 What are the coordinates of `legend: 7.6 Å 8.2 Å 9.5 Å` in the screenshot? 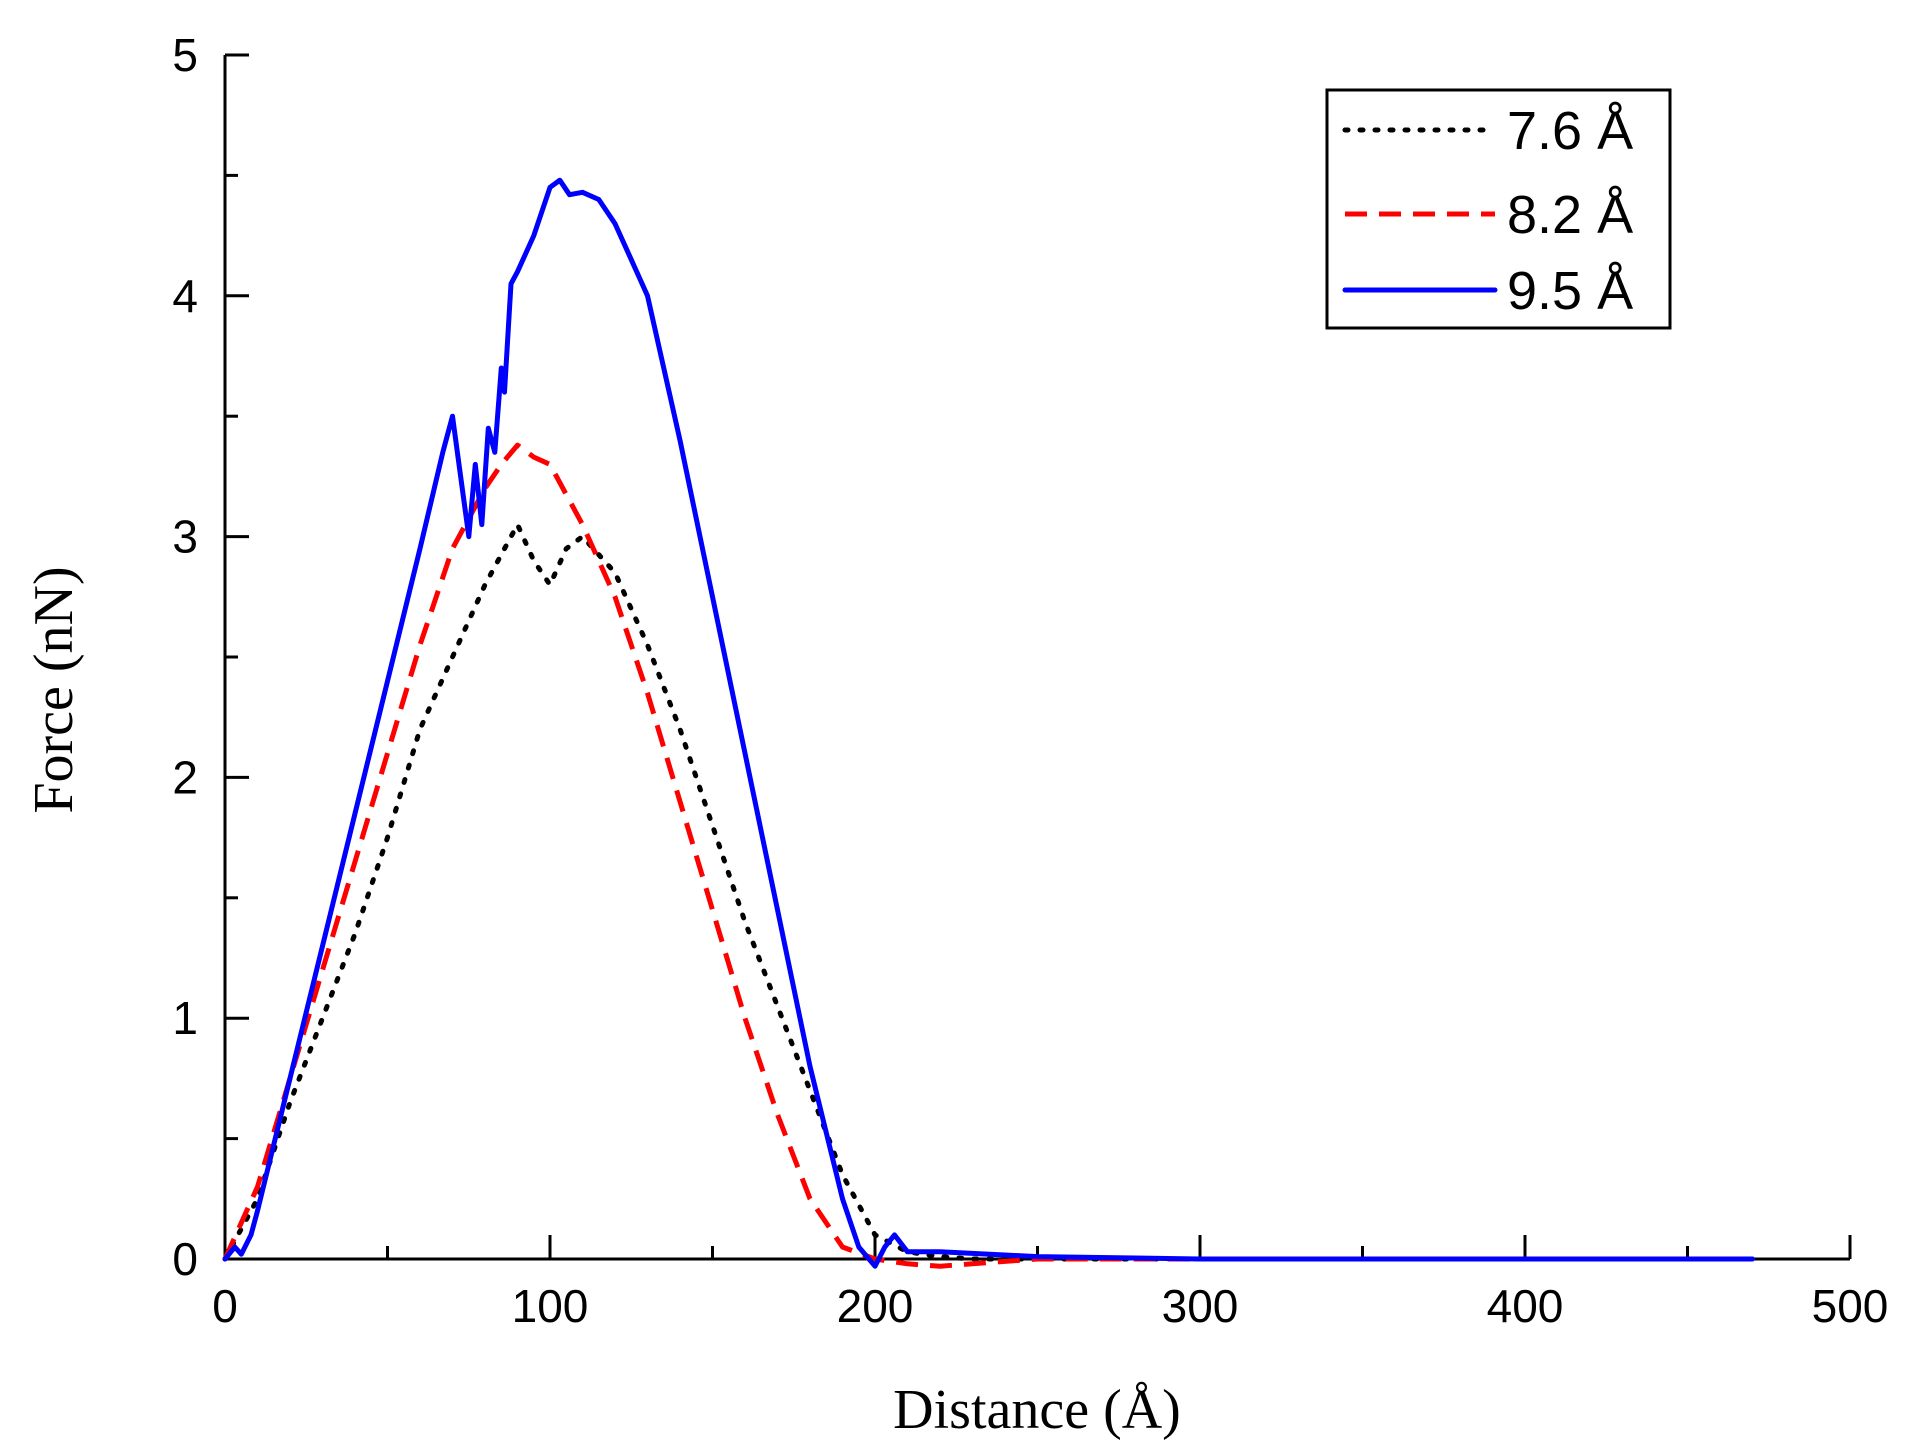 It's located at (1498, 209).